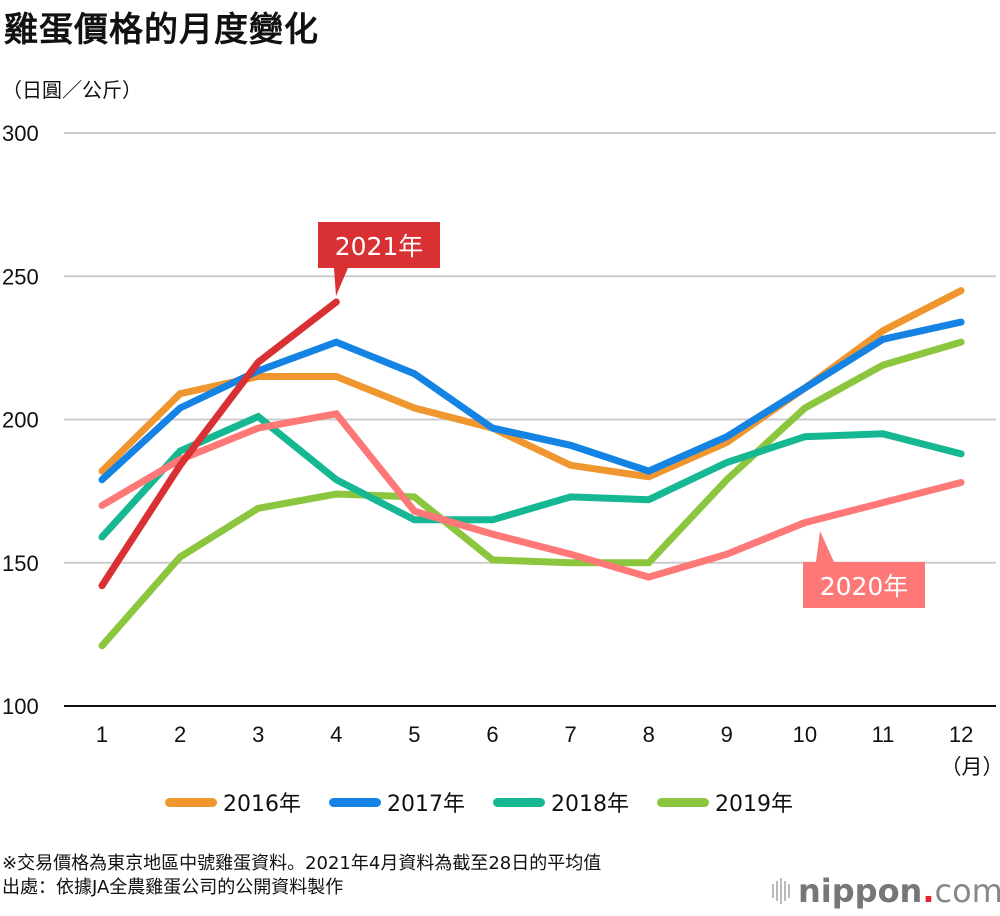  What do you see at coordinates (781, 891) in the screenshot?
I see `logo-bars-icon` at bounding box center [781, 891].